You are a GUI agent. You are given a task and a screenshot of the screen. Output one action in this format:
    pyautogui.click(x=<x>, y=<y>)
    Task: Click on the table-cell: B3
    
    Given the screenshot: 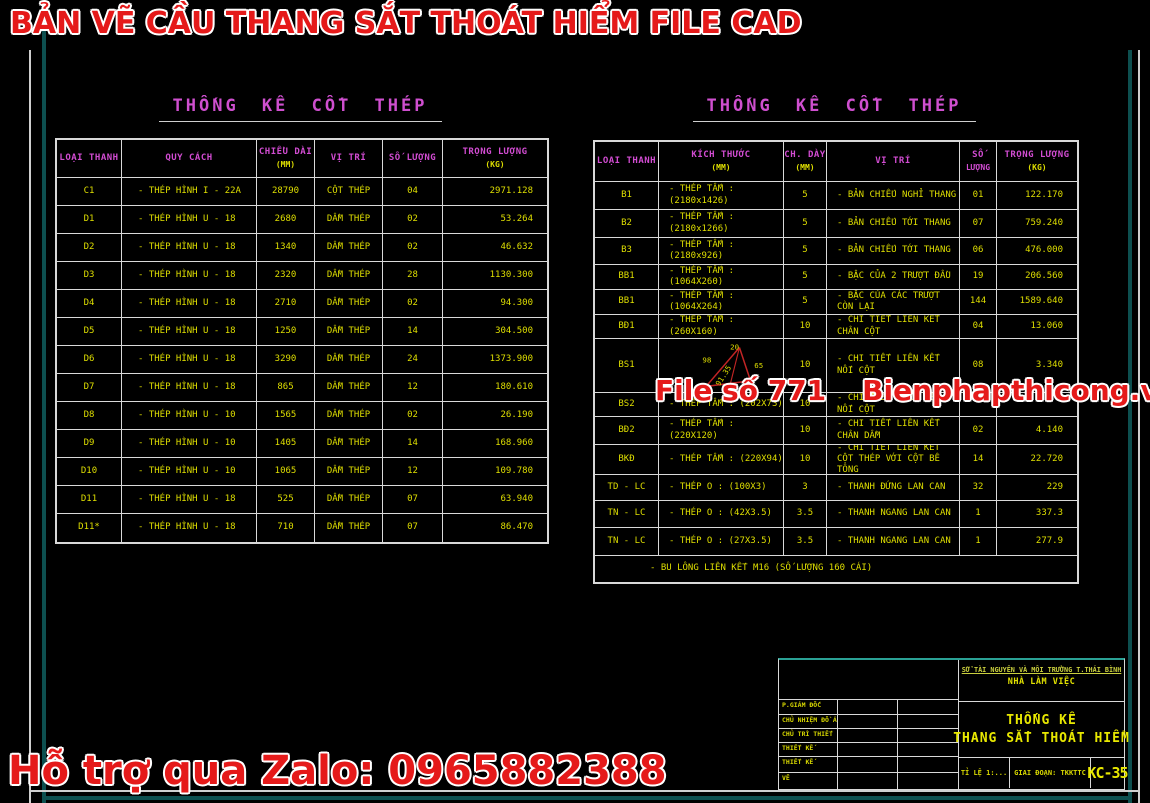 What is the action you would take?
    pyautogui.click(x=627, y=251)
    